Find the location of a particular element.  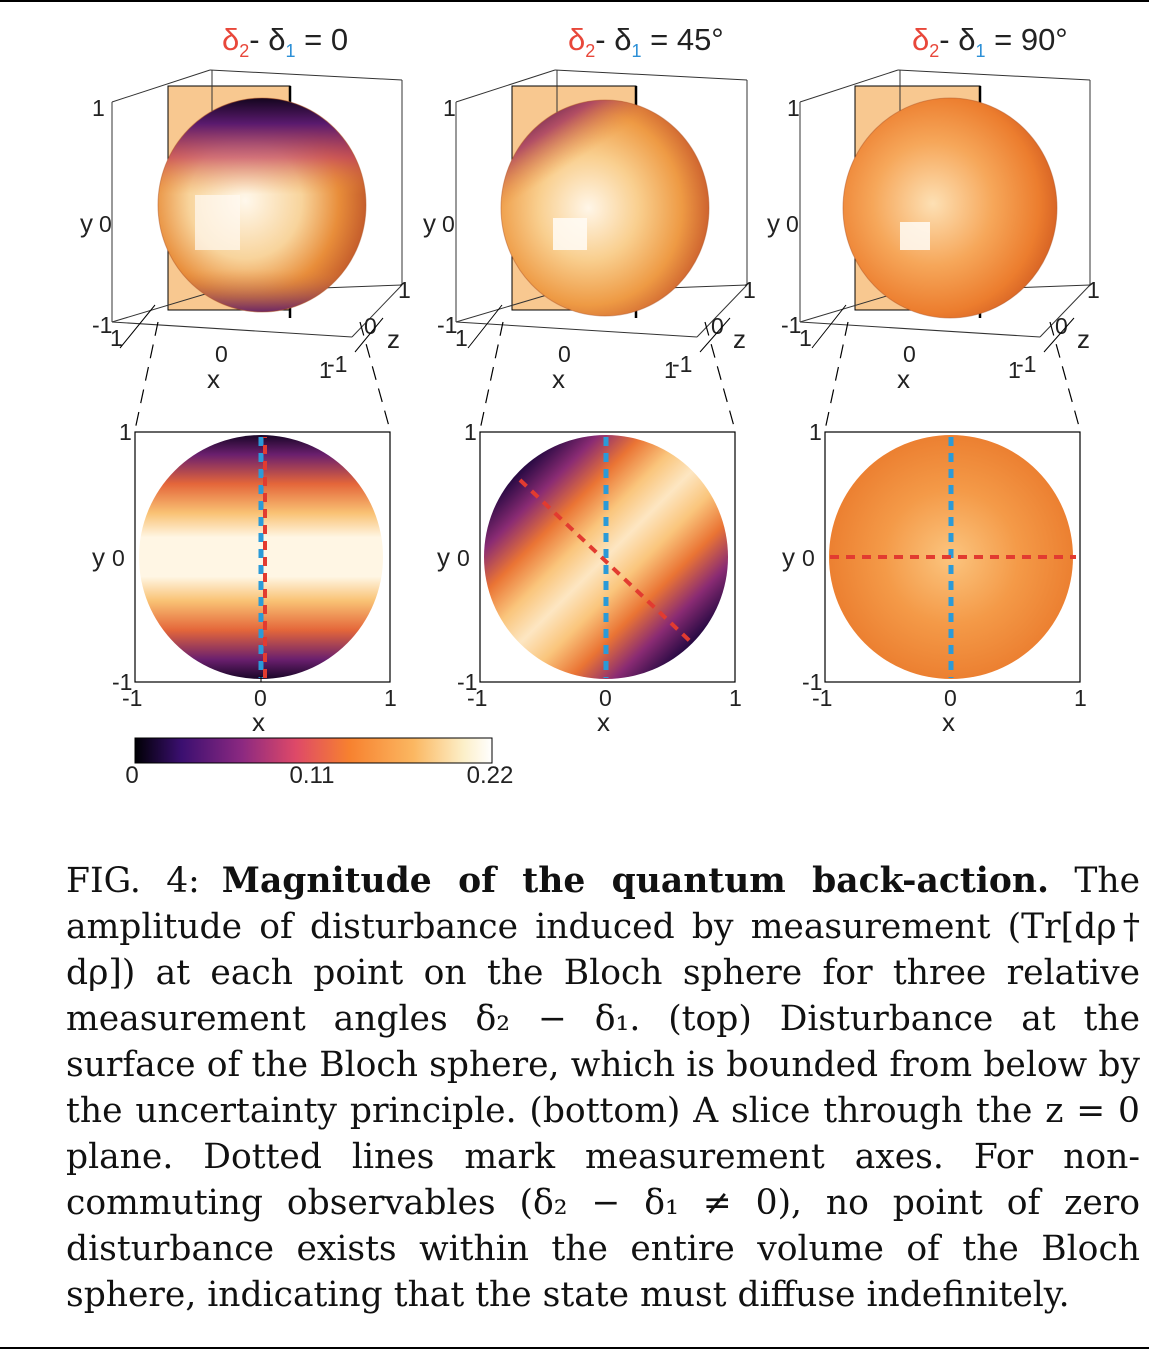

colorbar-tick-max: 0.22 is located at coordinates (490, 775).